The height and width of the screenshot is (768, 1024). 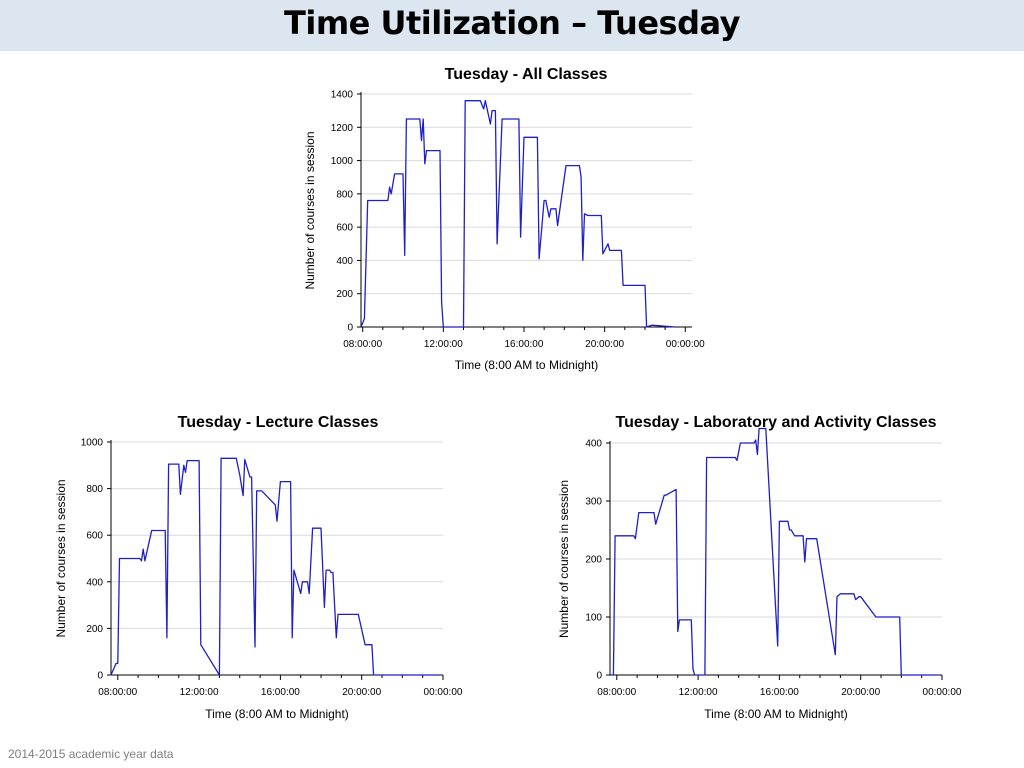 I want to click on title-bar, so click(x=512, y=25).